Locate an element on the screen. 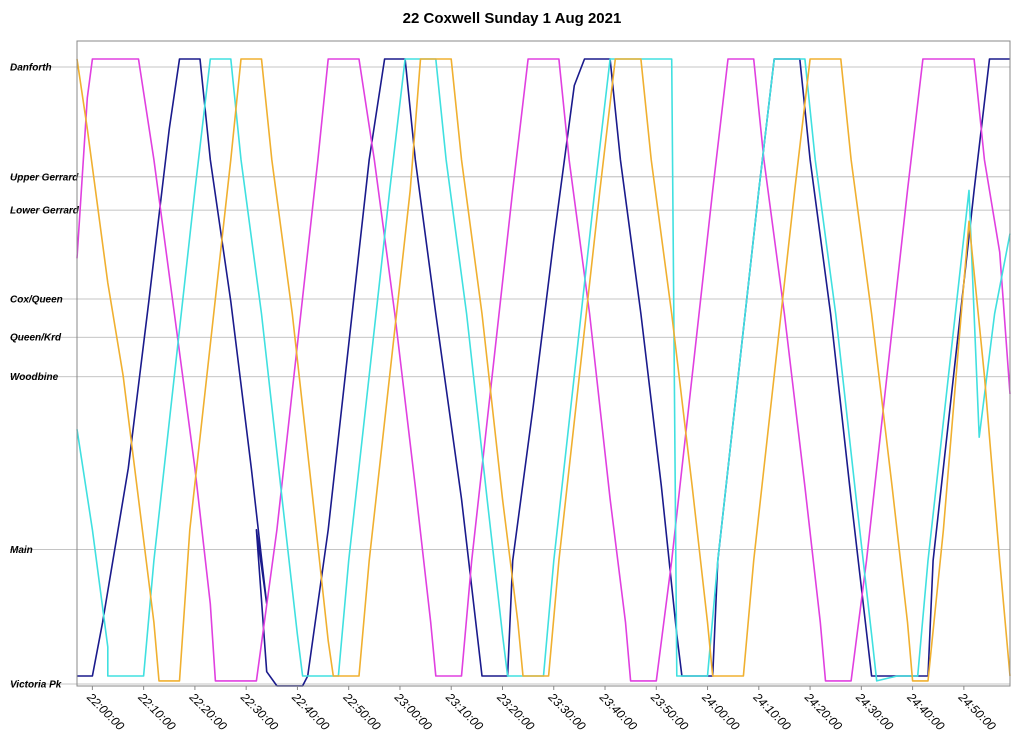 This screenshot has height=750, width=1024. stop-label: Victoria Pk is located at coordinates (36, 685).